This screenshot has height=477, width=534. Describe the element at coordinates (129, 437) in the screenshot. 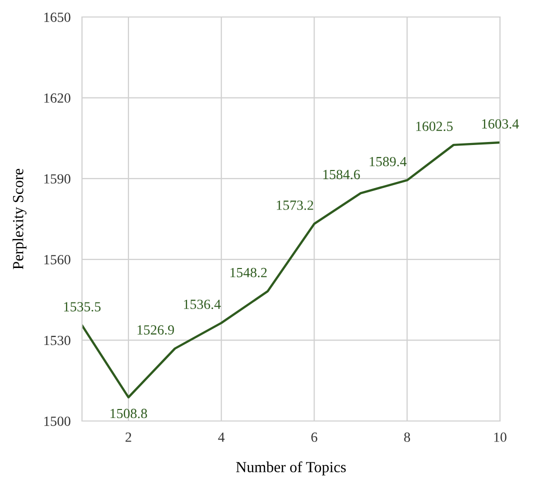

I see `x-tick-label: 2` at that location.